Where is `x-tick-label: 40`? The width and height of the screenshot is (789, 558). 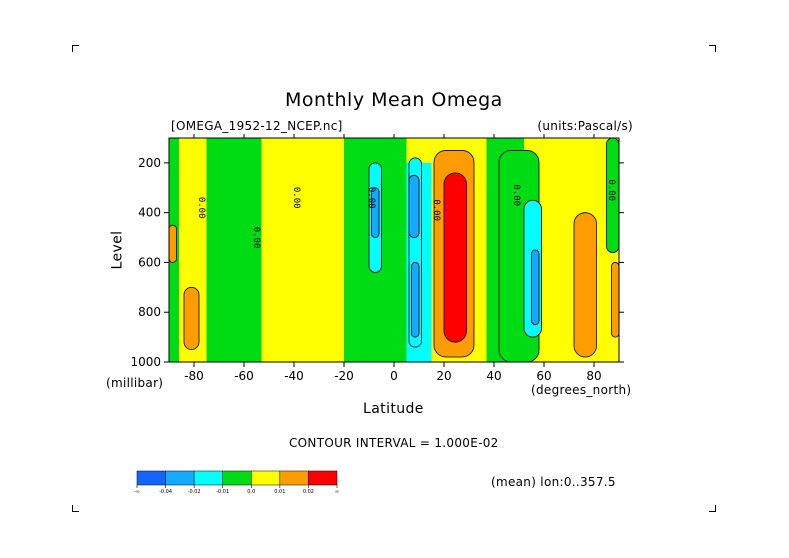 x-tick-label: 40 is located at coordinates (493, 376).